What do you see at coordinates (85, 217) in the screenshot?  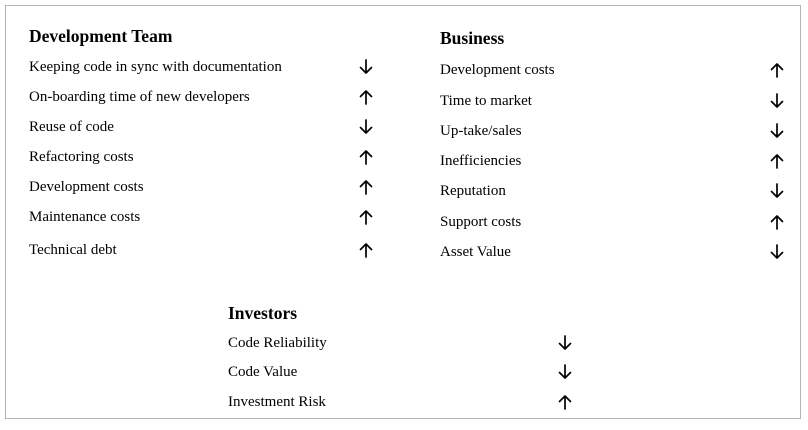 I see `item-label: Maintenance costs` at bounding box center [85, 217].